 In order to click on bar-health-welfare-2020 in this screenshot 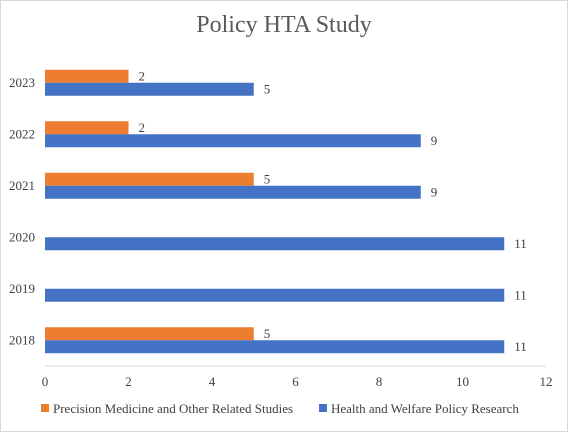, I will do `click(275, 244)`.